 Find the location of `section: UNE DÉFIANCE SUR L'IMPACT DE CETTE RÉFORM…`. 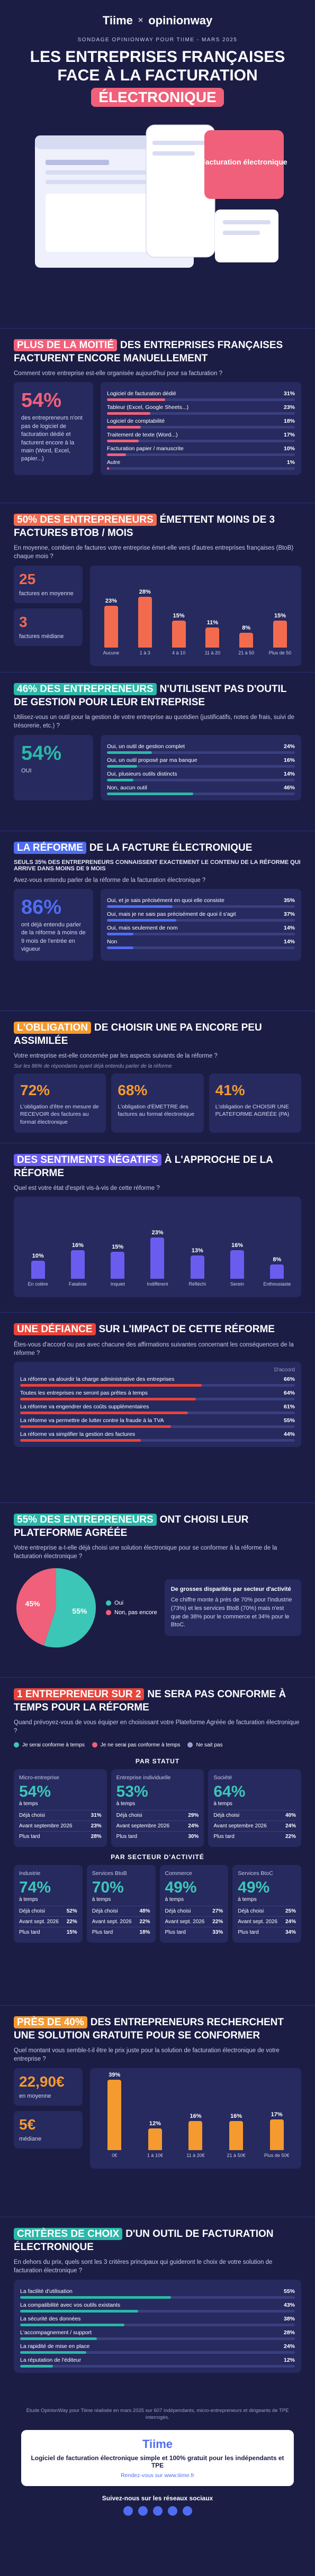

section: UNE DÉFIANCE SUR L'IMPACT DE CETTE RÉFORM… is located at coordinates (157, 1407).